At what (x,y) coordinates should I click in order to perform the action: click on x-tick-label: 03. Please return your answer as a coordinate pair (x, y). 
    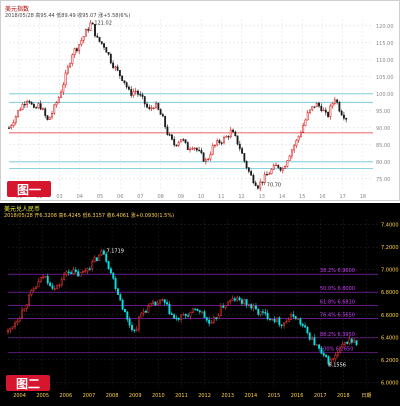
    Looking at the image, I should click on (59, 197).